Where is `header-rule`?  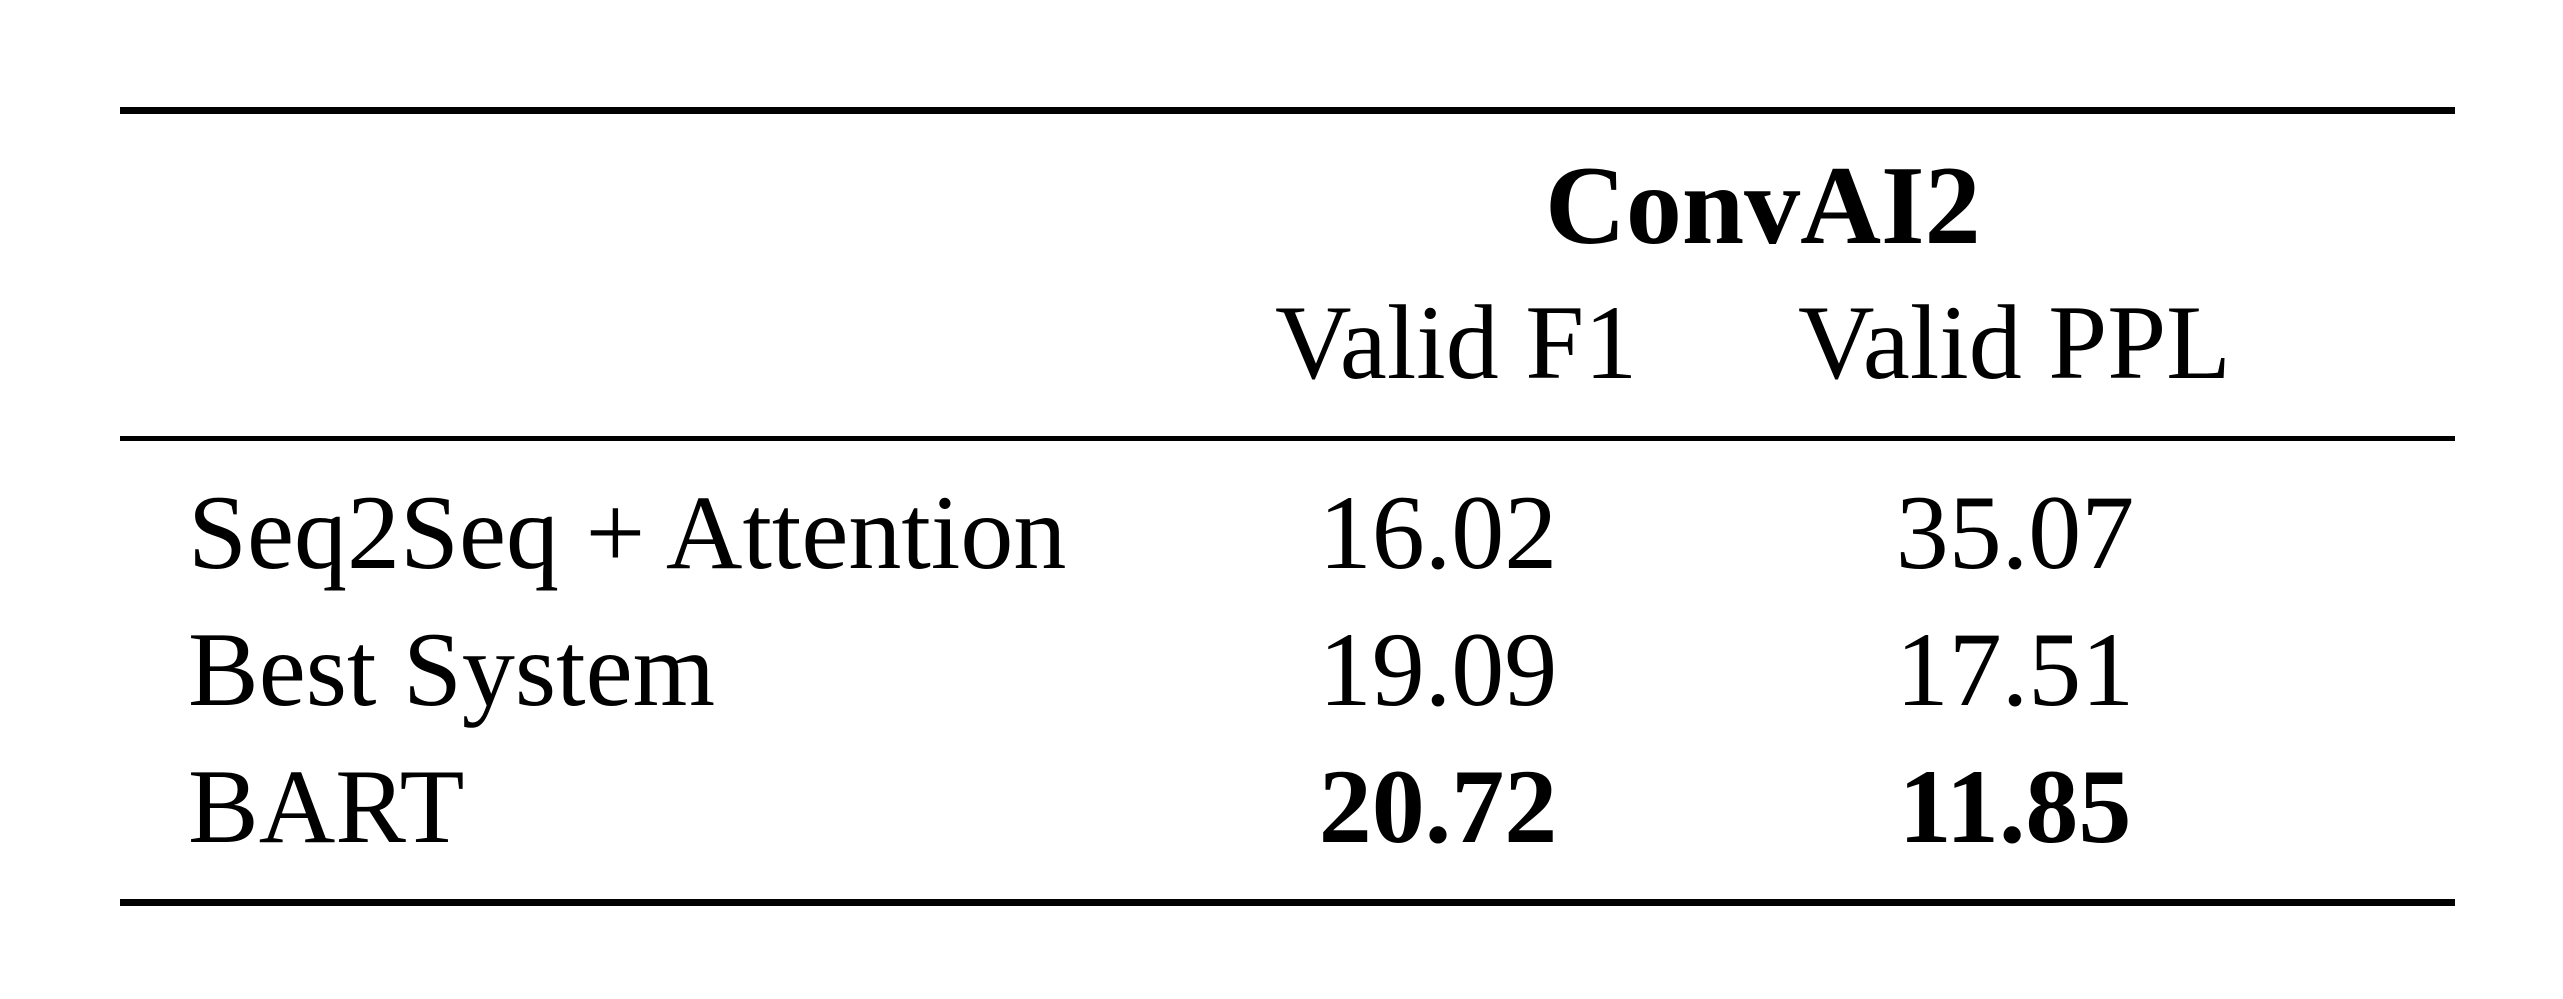
header-rule is located at coordinates (1287, 438).